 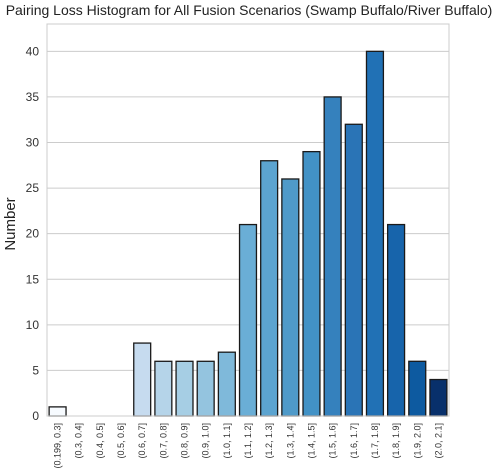 What do you see at coordinates (227, 441) in the screenshot?
I see `x-tick-label: (1.0, 1.1]` at bounding box center [227, 441].